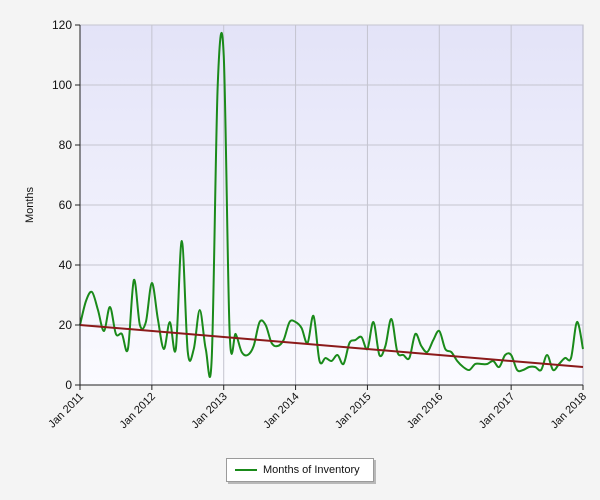 This screenshot has width=600, height=500. What do you see at coordinates (66, 265) in the screenshot?
I see `y-tick-label: 40` at bounding box center [66, 265].